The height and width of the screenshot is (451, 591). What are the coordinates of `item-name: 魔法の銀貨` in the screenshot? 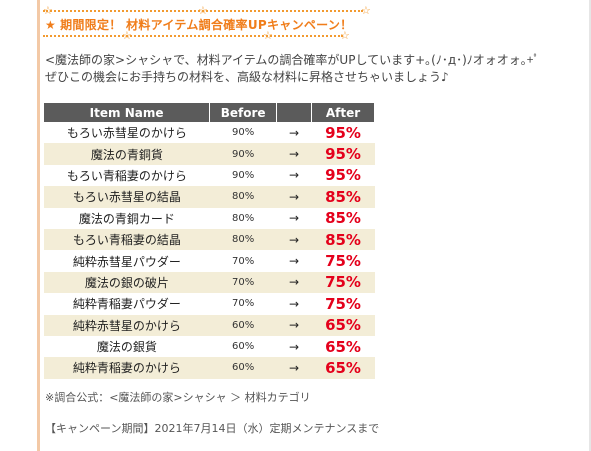 It's located at (127, 346).